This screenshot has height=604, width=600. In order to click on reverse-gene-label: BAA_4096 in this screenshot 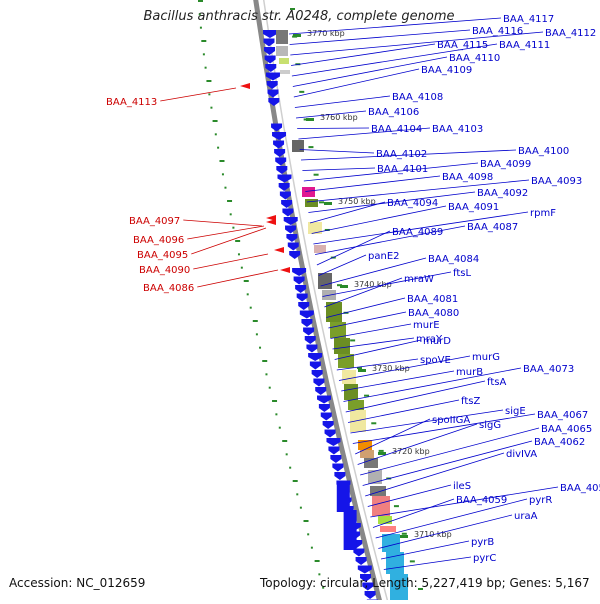, I will do `click(158, 240)`.